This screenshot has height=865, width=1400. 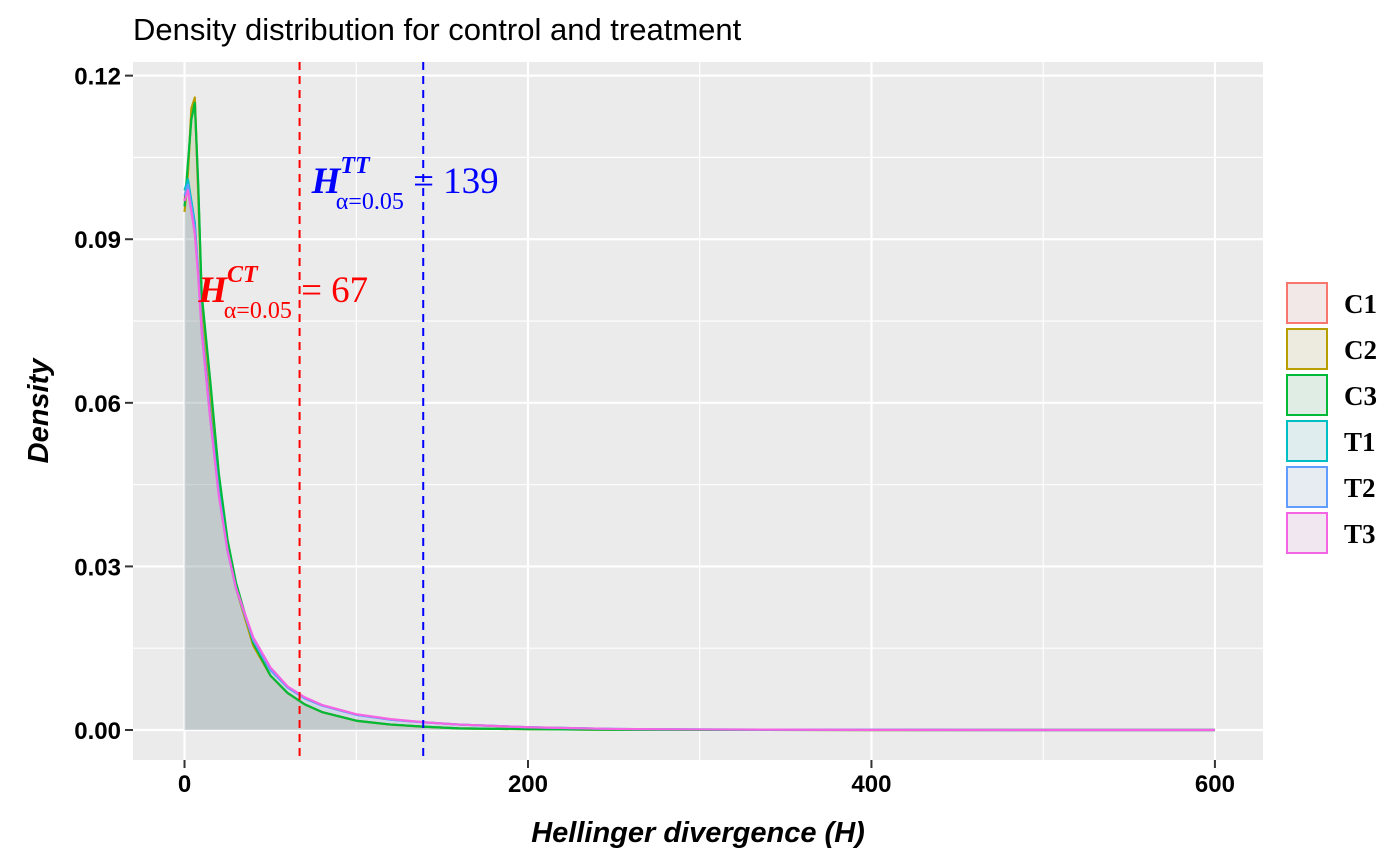 I want to click on legend-key-t3, so click(x=1307, y=533).